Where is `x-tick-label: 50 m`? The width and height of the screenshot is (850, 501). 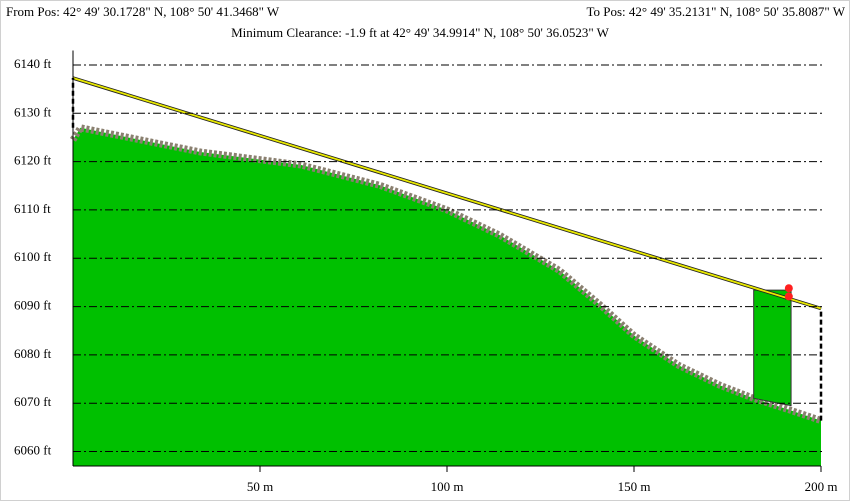 x-tick-label: 50 m is located at coordinates (260, 486).